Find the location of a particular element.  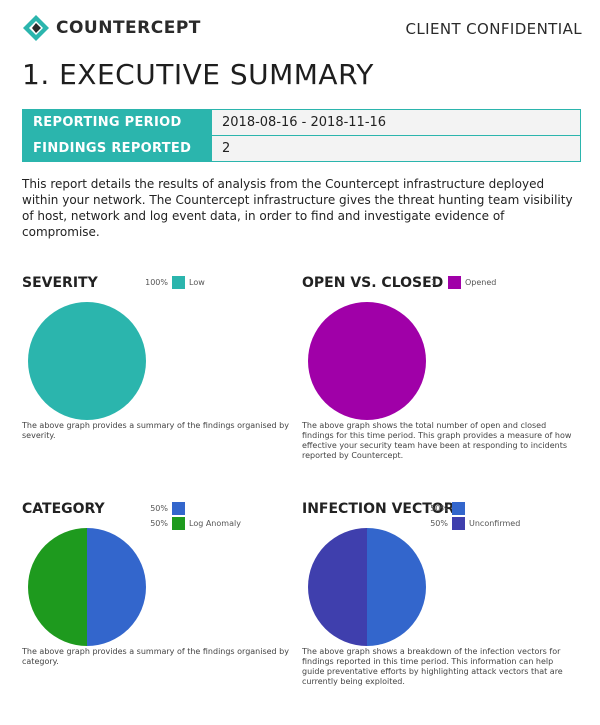

legend-item: 50% Log Anomaly is located at coordinates (191, 523).